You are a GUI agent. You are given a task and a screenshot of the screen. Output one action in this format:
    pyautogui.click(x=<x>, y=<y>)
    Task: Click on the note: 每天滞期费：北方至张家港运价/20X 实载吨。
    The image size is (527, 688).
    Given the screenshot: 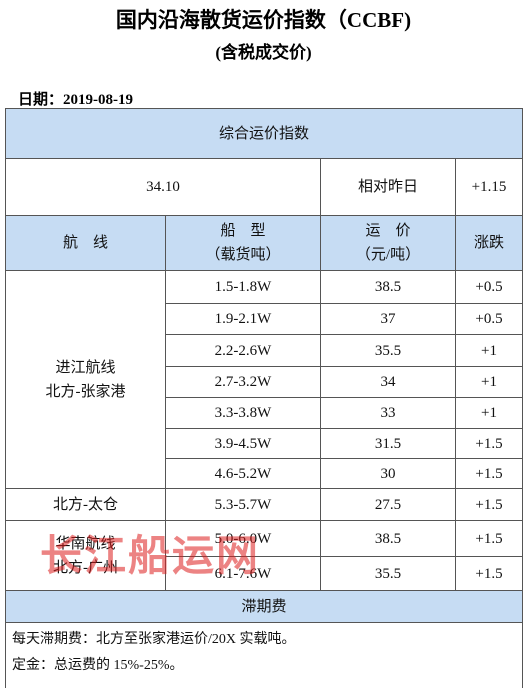 What is the action you would take?
    pyautogui.click(x=154, y=639)
    